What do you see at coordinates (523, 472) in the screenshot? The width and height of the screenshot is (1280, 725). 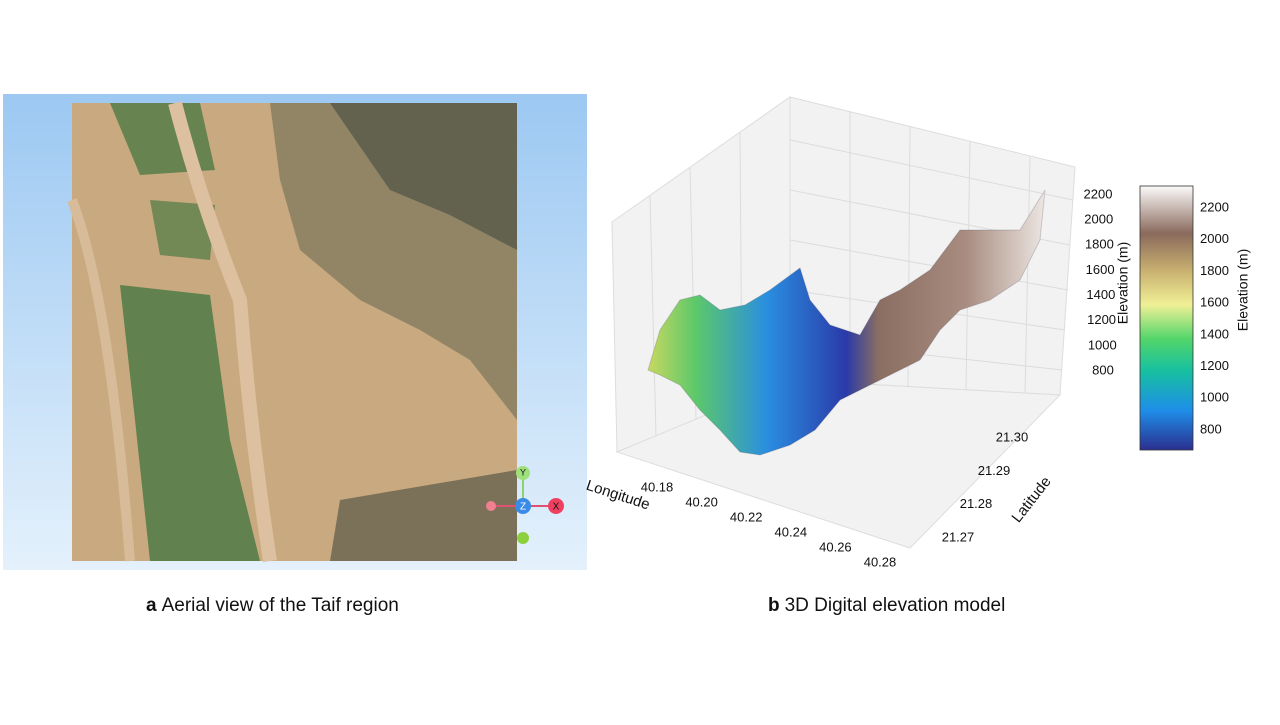 I see `gizmo-label: Y` at bounding box center [523, 472].